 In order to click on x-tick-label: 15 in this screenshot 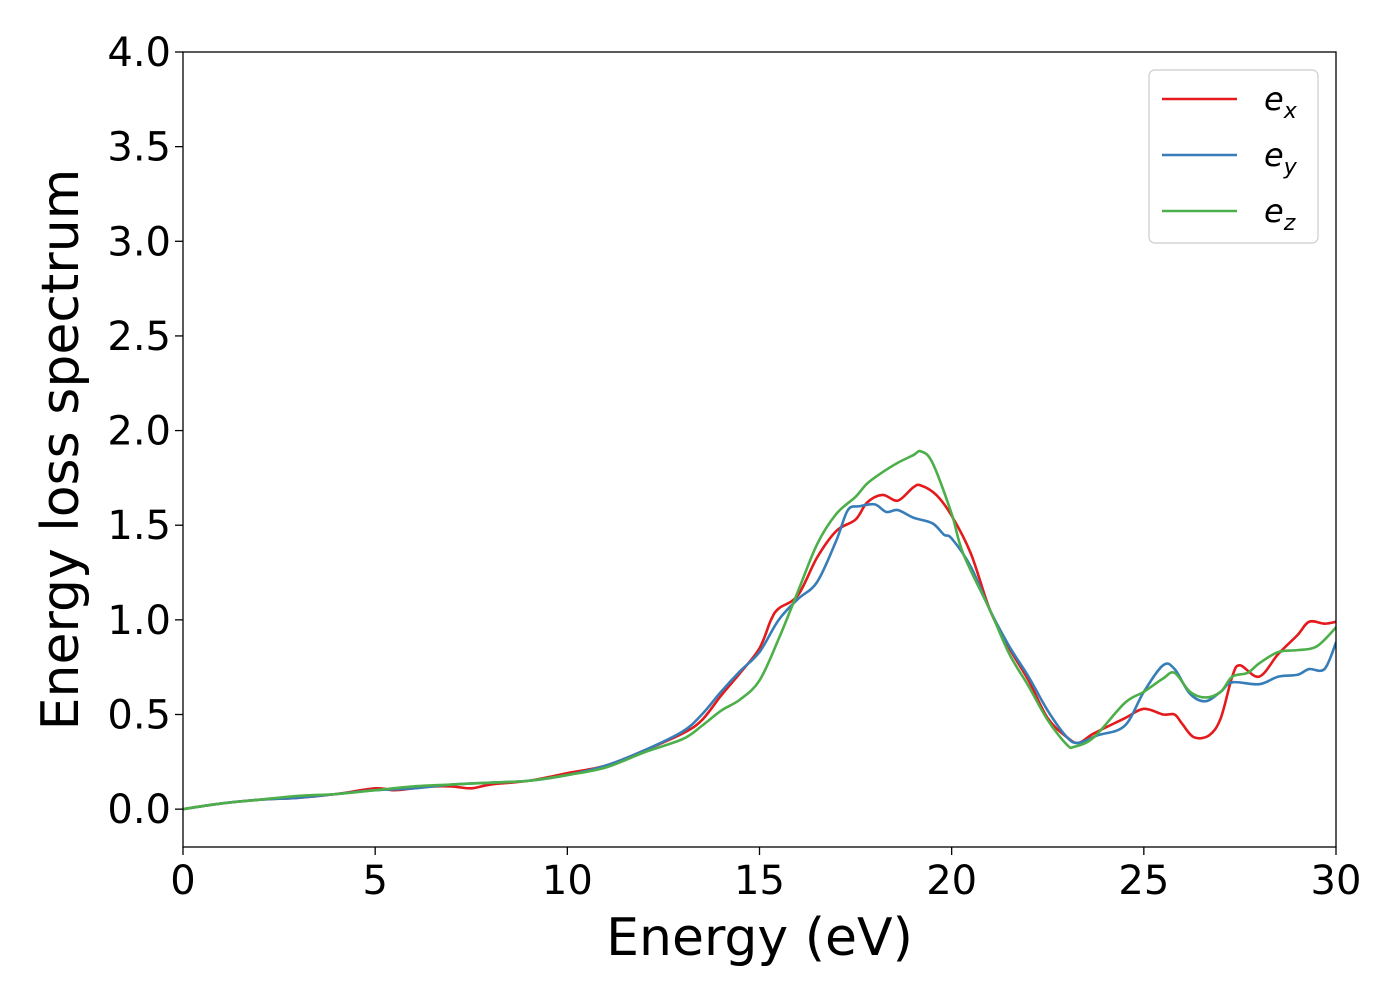, I will do `click(759, 881)`.